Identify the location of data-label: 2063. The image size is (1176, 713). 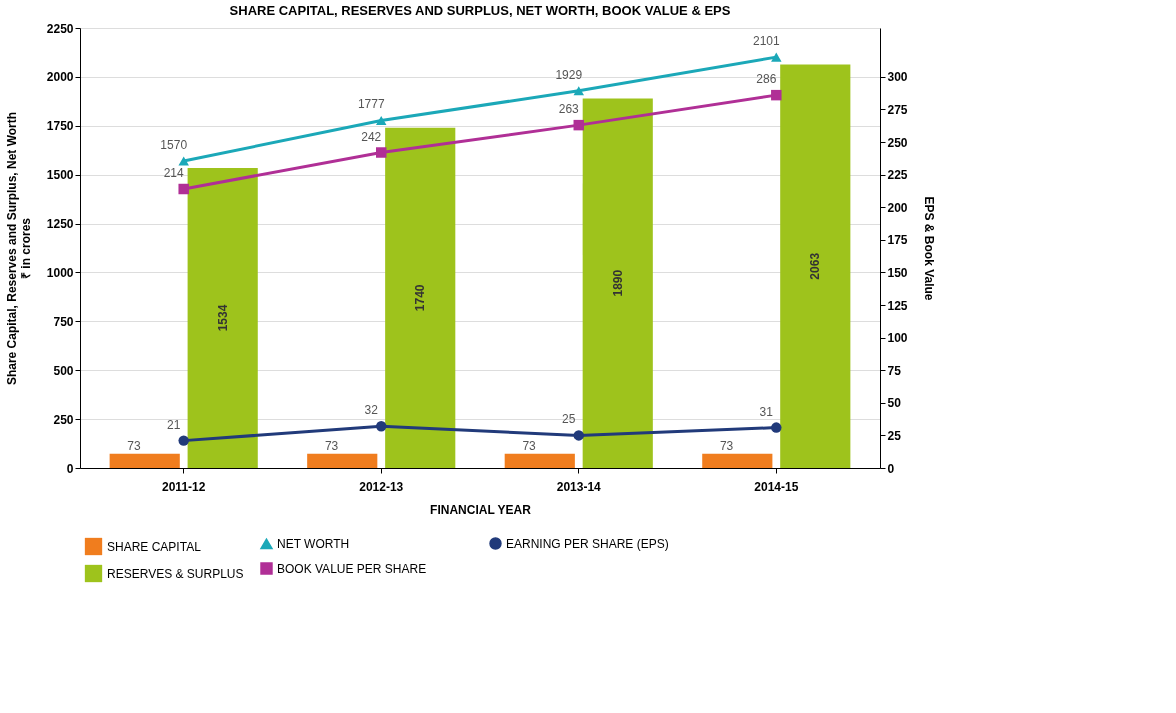
(815, 266).